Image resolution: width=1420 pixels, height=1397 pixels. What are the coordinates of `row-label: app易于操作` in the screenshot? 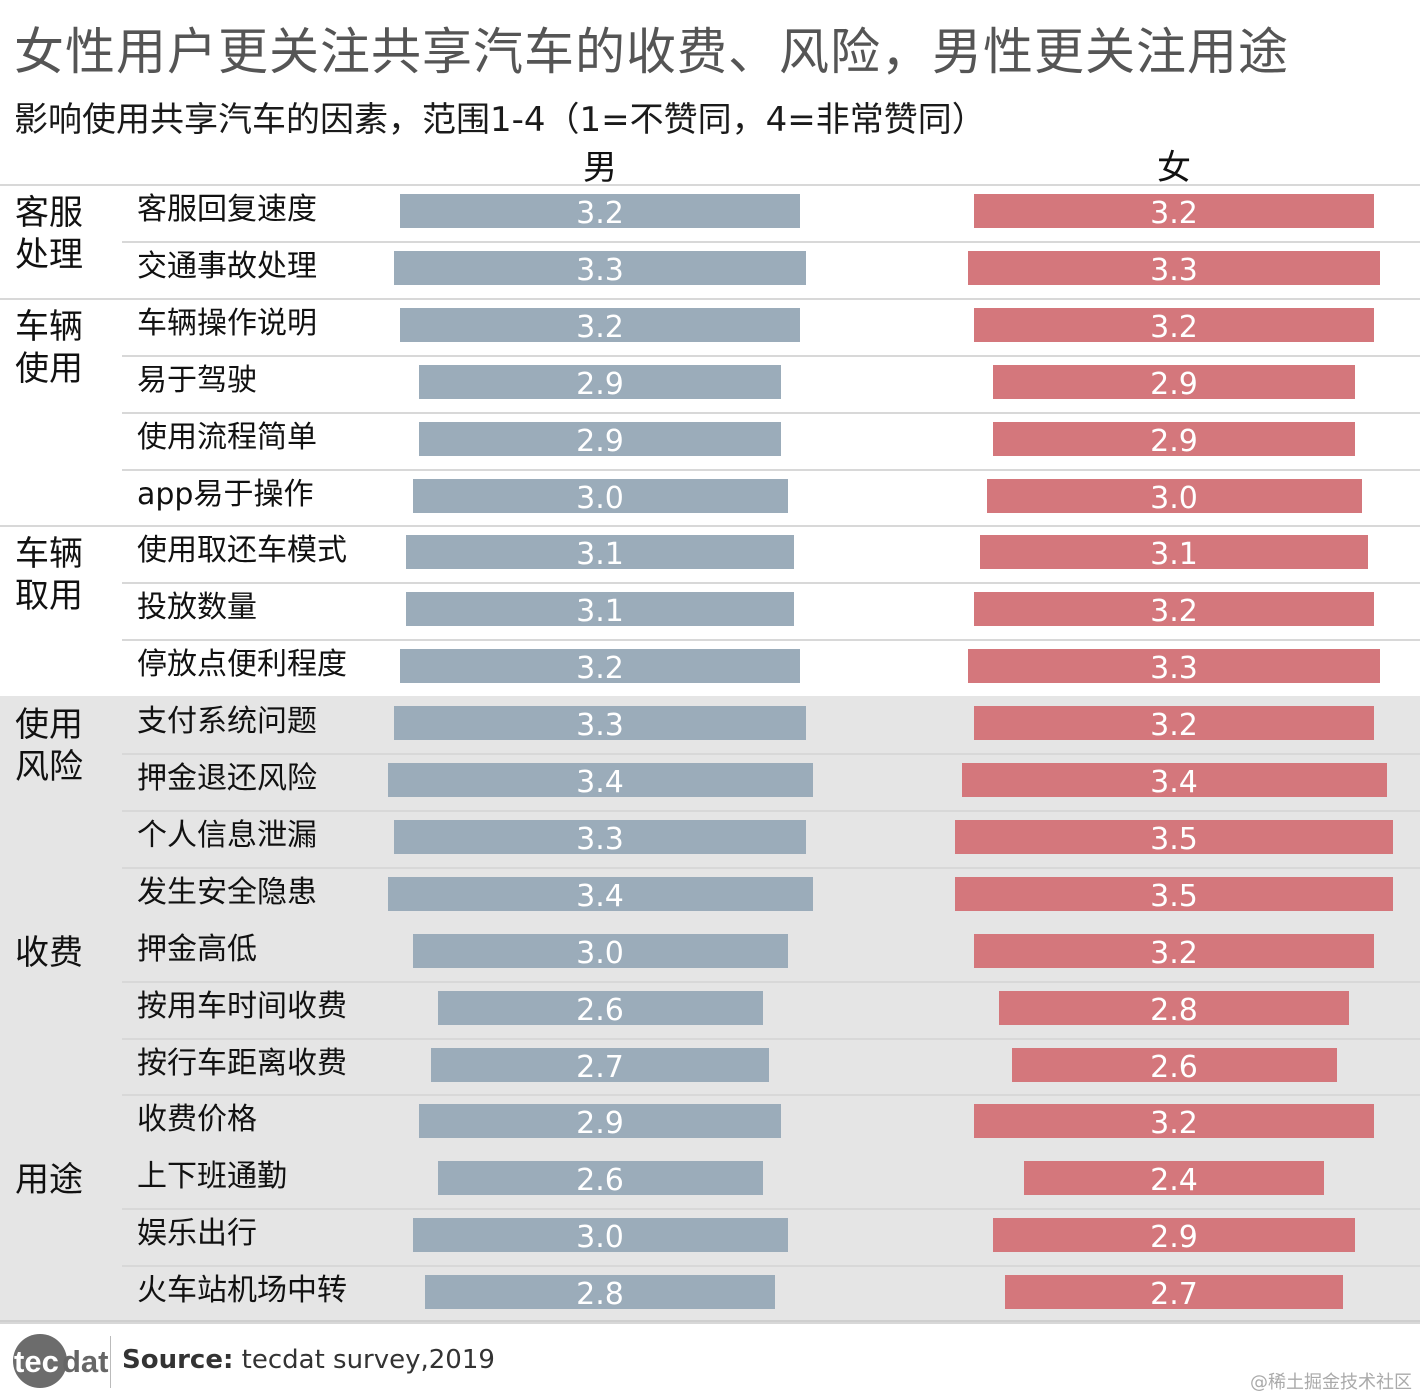 It's located at (225, 494).